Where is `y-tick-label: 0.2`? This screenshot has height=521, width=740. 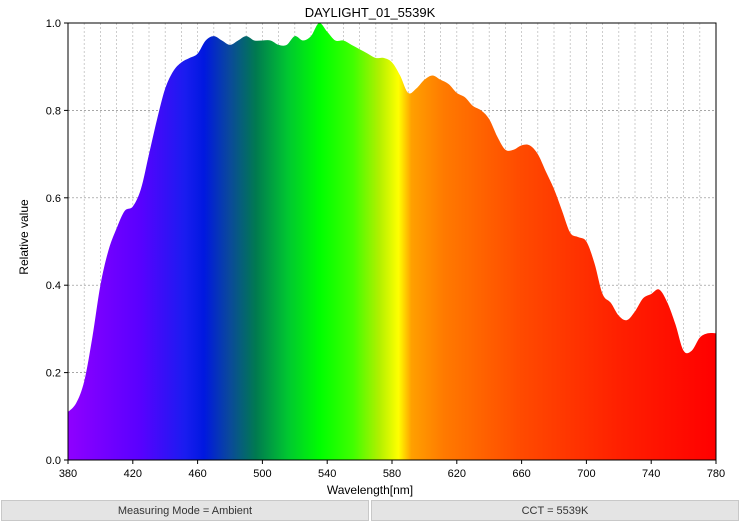 y-tick-label: 0.2 is located at coordinates (53, 374).